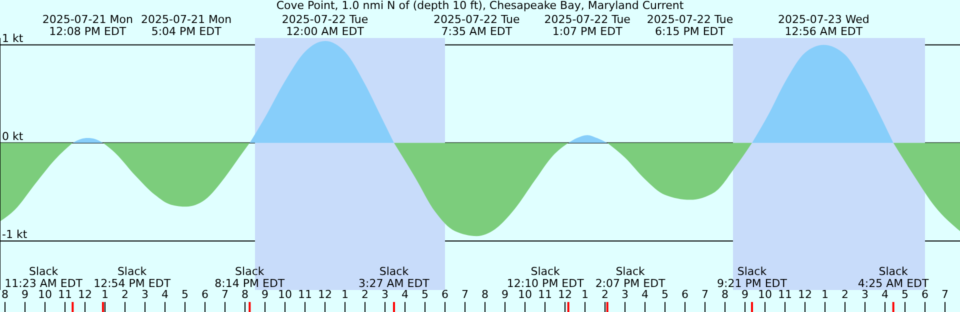 Image resolution: width=960 pixels, height=312 pixels. Describe the element at coordinates (13, 136) in the screenshot. I see `y-tick-label: 0 kt` at that location.